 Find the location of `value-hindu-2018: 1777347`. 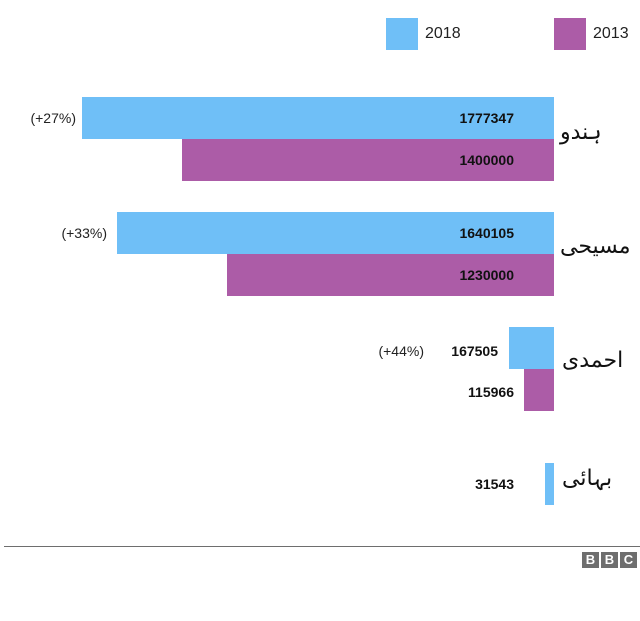

value-hindu-2018: 1777347 is located at coordinates (486, 118).